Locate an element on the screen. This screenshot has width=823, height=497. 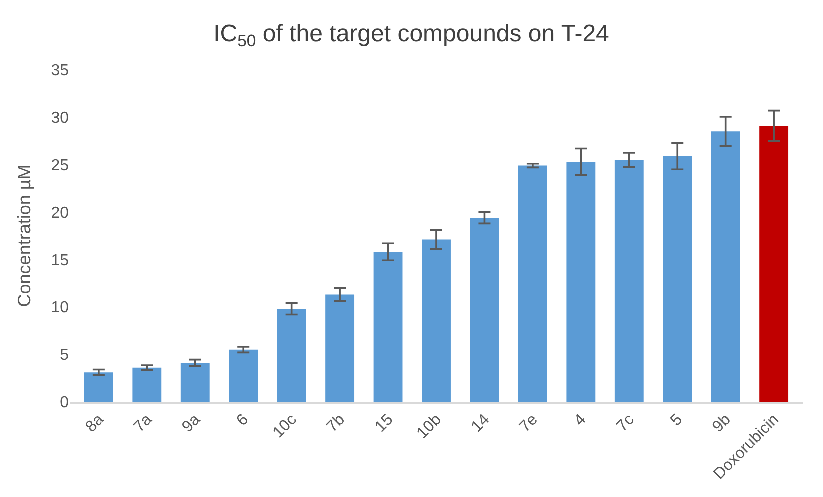
y-tick-label: 35 is located at coordinates (60, 71).